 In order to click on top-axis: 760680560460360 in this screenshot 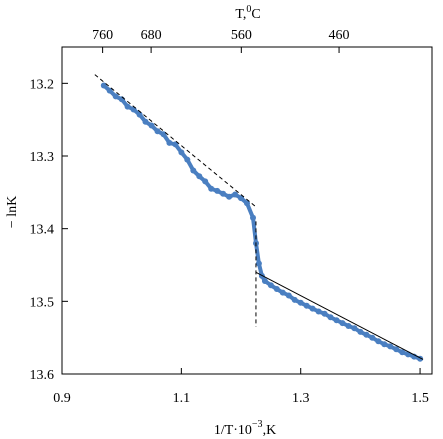, I will do `click(221, 40)`.